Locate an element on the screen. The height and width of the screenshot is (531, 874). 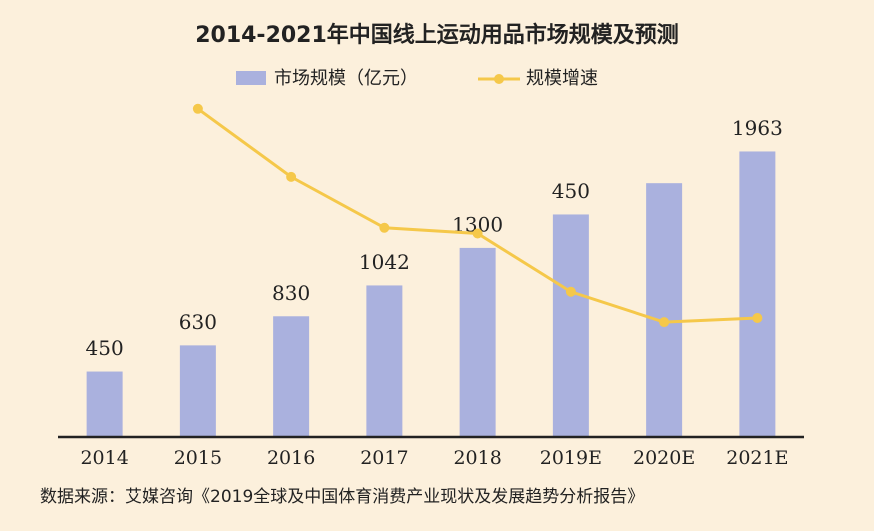
x-tick-label: 2019E is located at coordinates (571, 458).